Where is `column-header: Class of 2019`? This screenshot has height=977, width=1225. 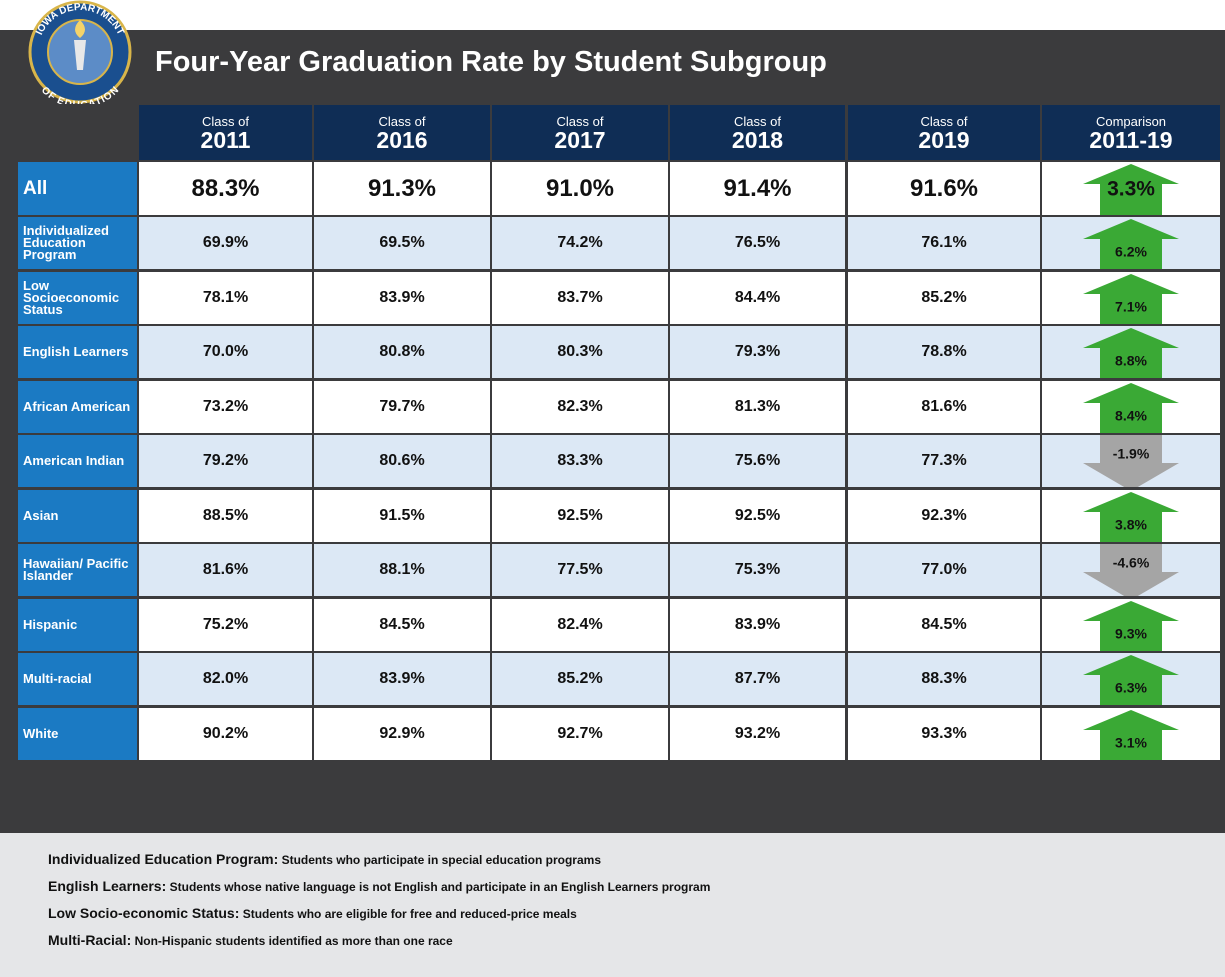
column-header: Class of 2019 is located at coordinates (944, 132).